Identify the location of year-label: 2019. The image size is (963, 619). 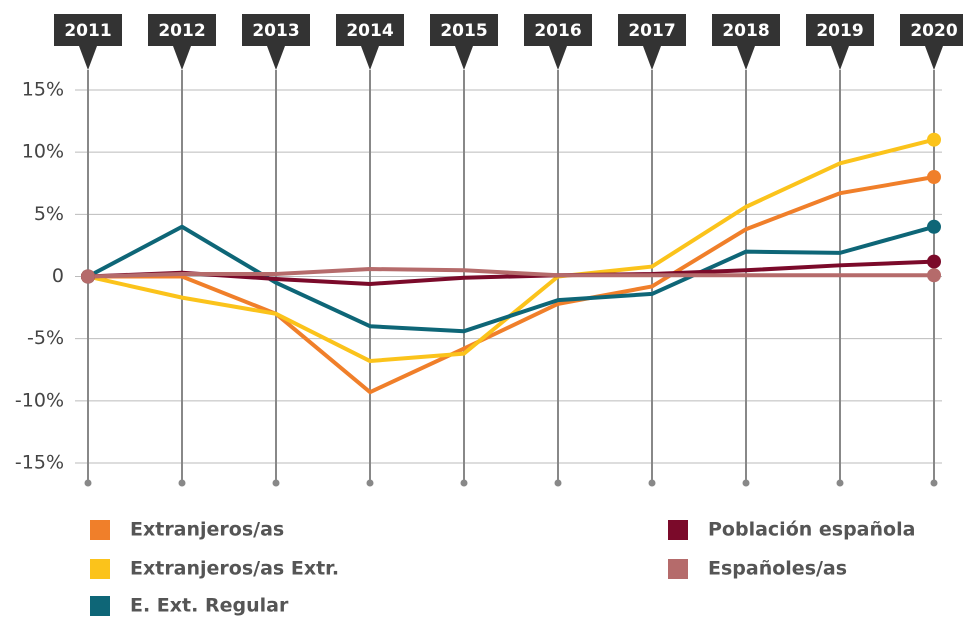
(839, 31).